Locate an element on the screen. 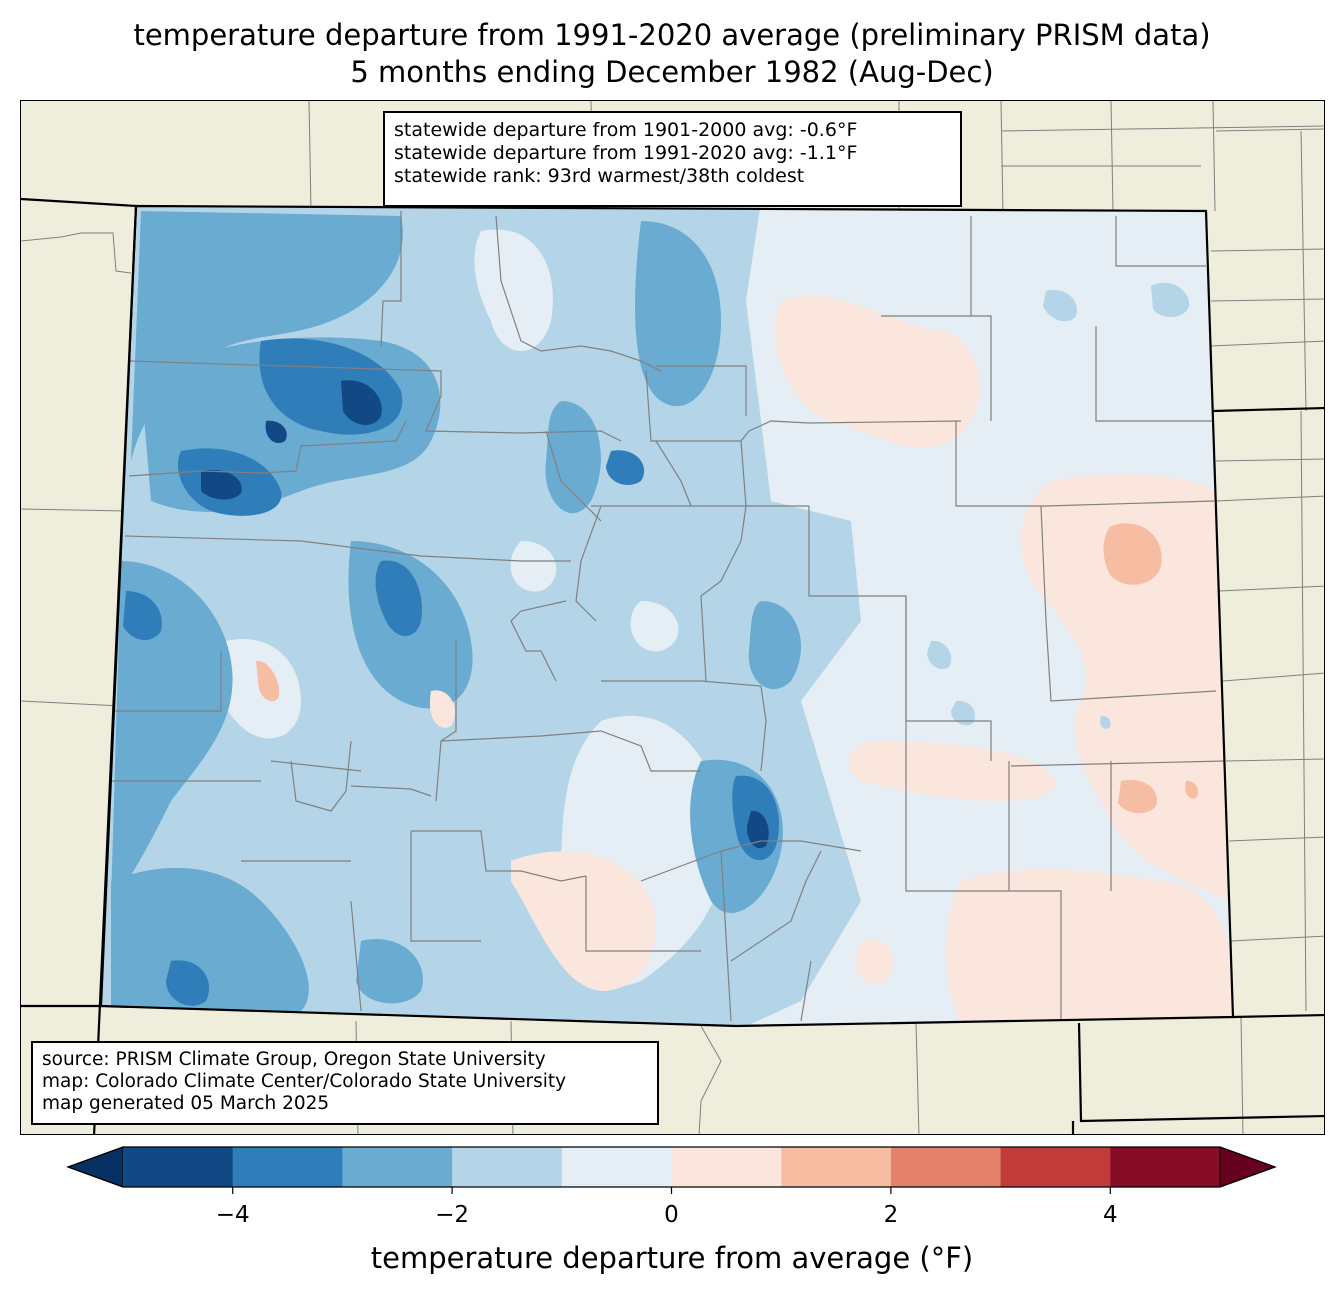 This screenshot has height=1299, width=1344. colorbar-outline is located at coordinates (671, 1167).